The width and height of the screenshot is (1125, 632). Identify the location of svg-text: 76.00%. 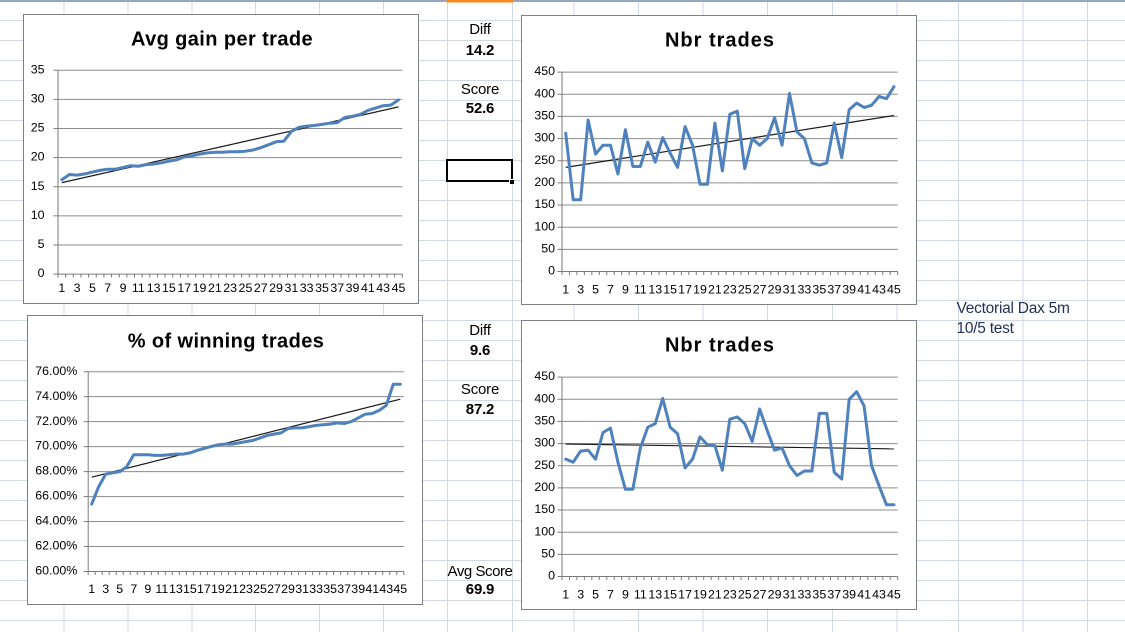
(56, 370).